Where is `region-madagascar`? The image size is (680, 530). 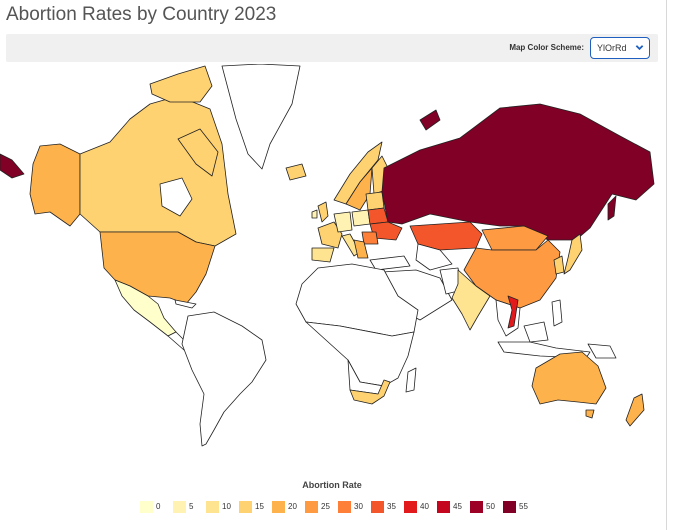
region-madagascar is located at coordinates (411, 380).